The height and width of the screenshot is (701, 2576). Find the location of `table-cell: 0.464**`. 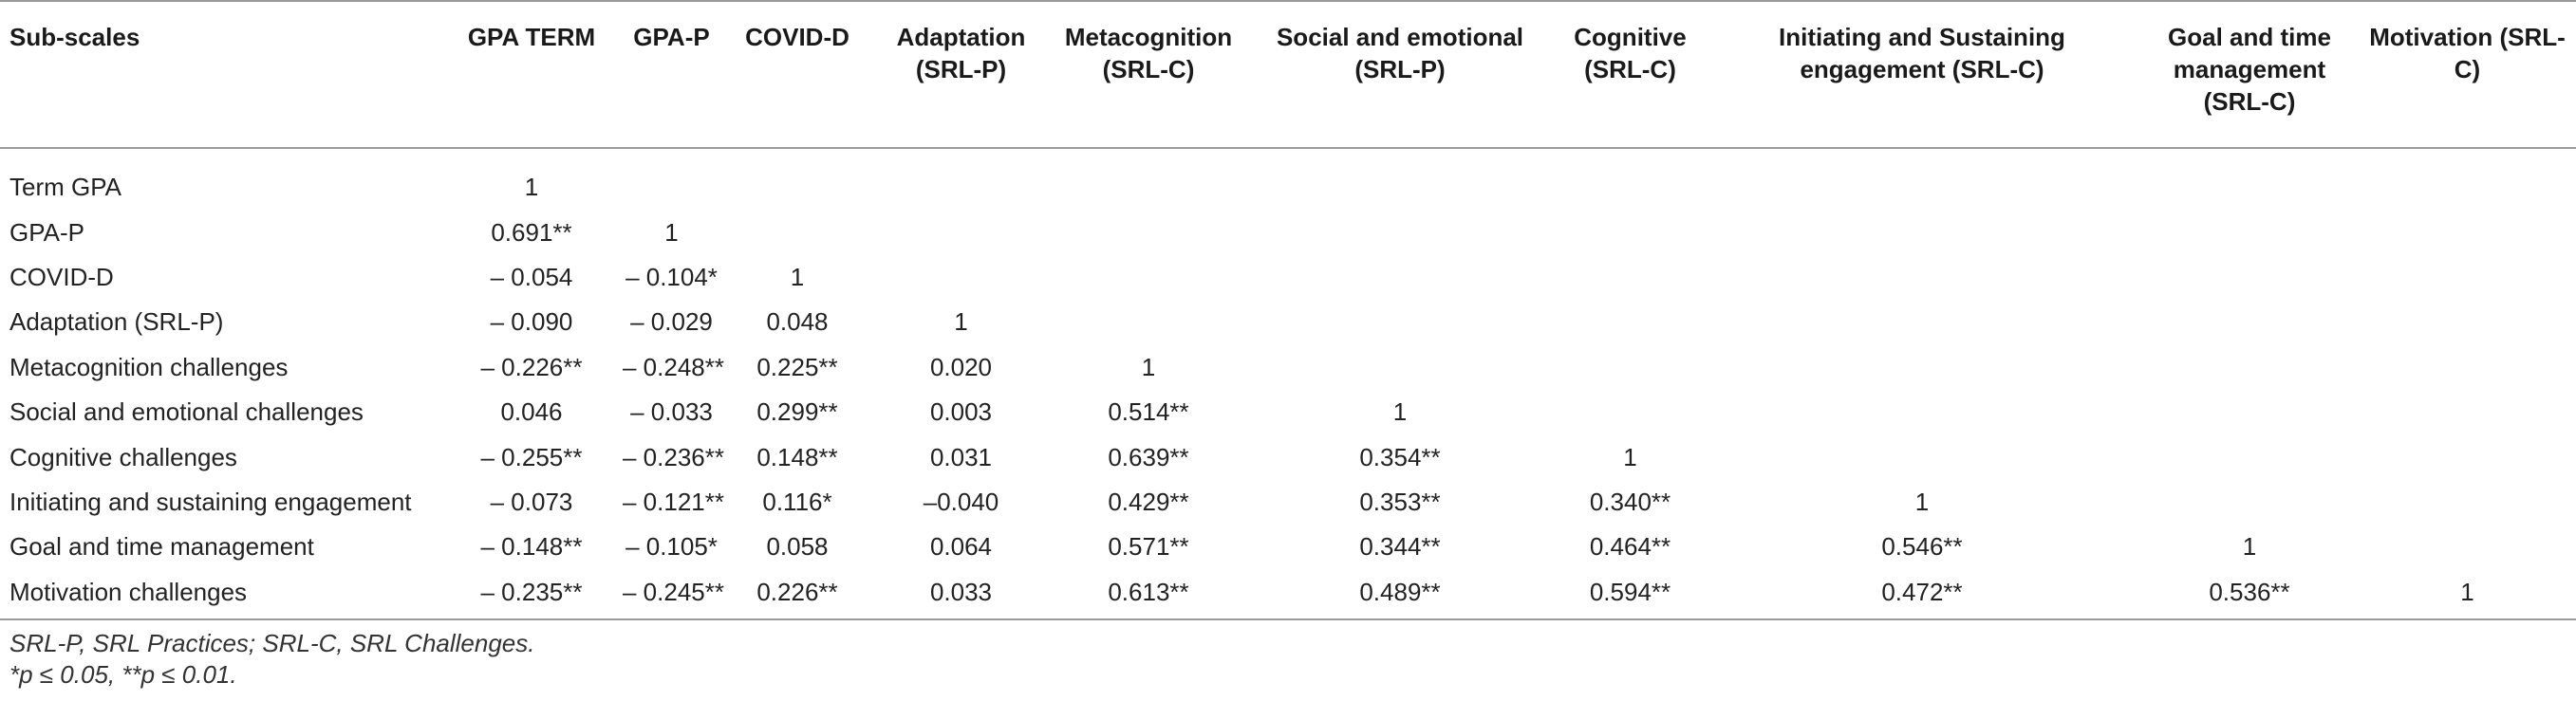

table-cell: 0.464** is located at coordinates (1630, 547).